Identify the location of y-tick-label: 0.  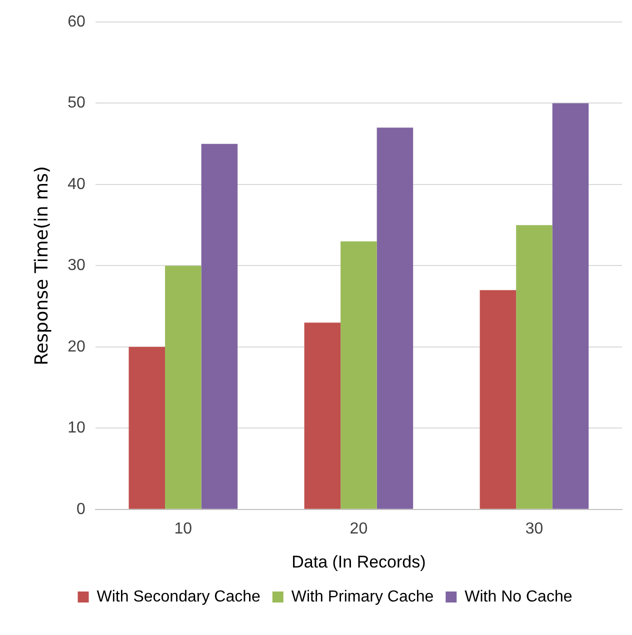
(81, 509).